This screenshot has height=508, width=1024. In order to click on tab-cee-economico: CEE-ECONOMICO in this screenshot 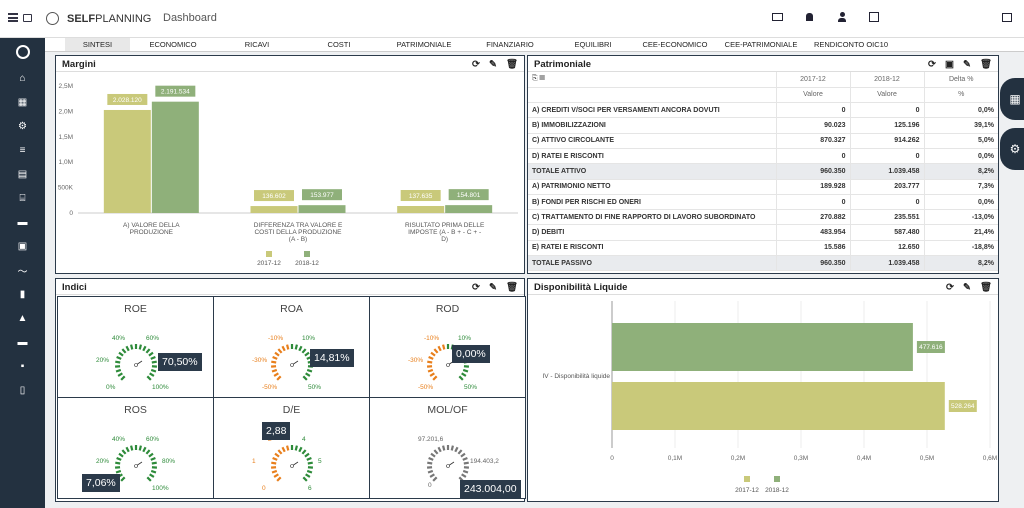, I will do `click(675, 44)`.